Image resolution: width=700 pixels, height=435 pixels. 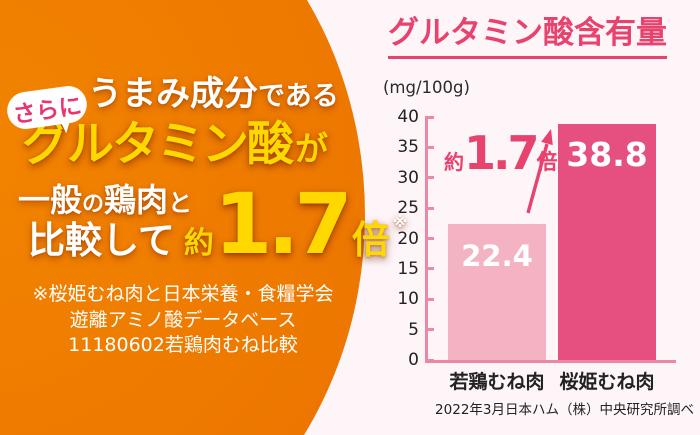 I want to click on footnote-line-3: 11180602若鶏肉むね比較, so click(x=183, y=345).